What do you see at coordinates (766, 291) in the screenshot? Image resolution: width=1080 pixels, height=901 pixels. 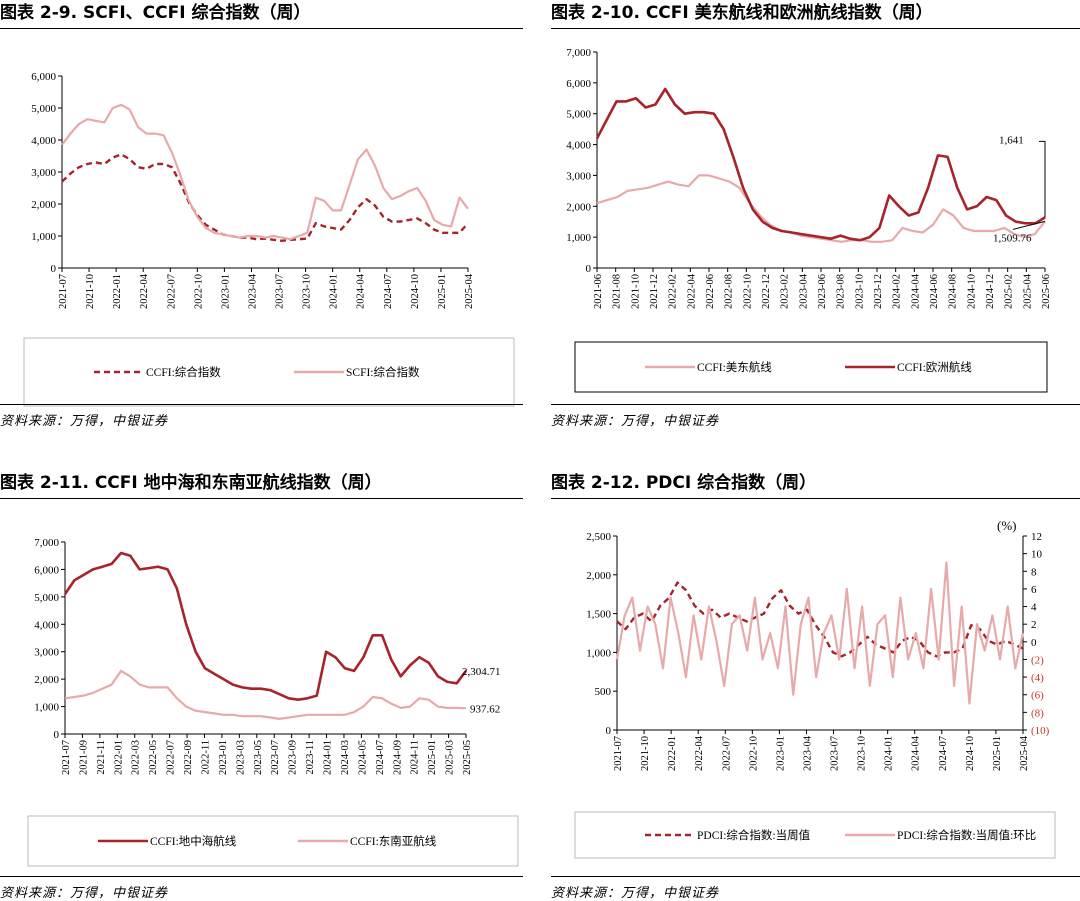 I see `x-tick-label: 2022-12` at bounding box center [766, 291].